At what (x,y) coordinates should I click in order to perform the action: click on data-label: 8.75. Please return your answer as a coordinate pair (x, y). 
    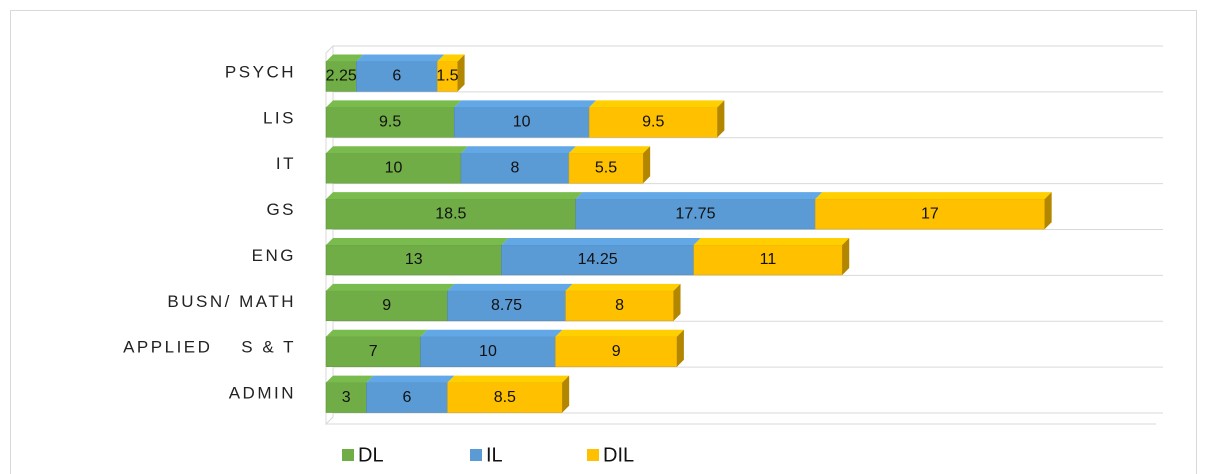
    Looking at the image, I should click on (506, 305).